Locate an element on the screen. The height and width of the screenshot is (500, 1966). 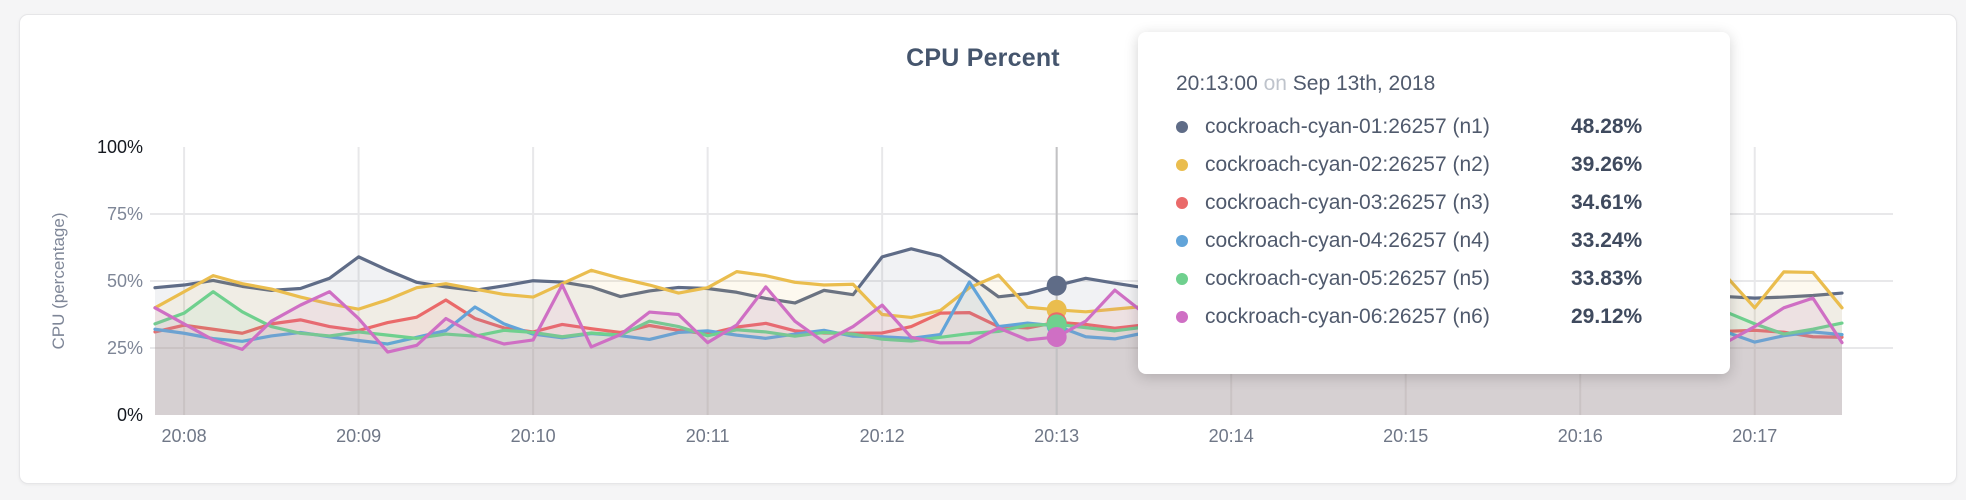
tooltip-series-name: cockroach-cyan-05:26257 (n5) is located at coordinates (1347, 278).